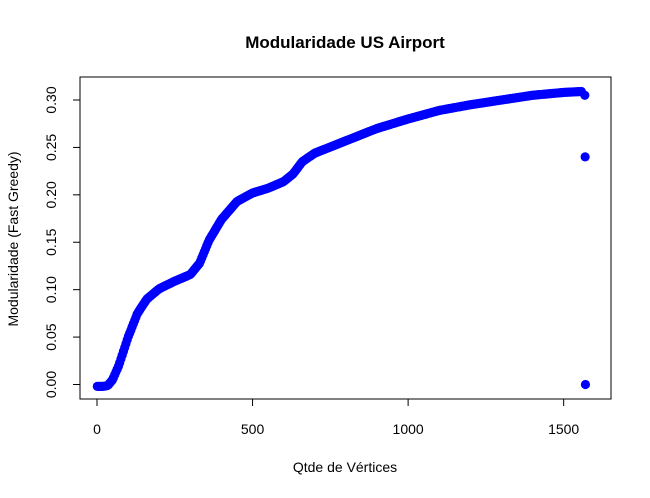 Image resolution: width=650 pixels, height=498 pixels. What do you see at coordinates (13, 238) in the screenshot?
I see `y-axis-label: Modularidade (Fast Greedy)` at bounding box center [13, 238].